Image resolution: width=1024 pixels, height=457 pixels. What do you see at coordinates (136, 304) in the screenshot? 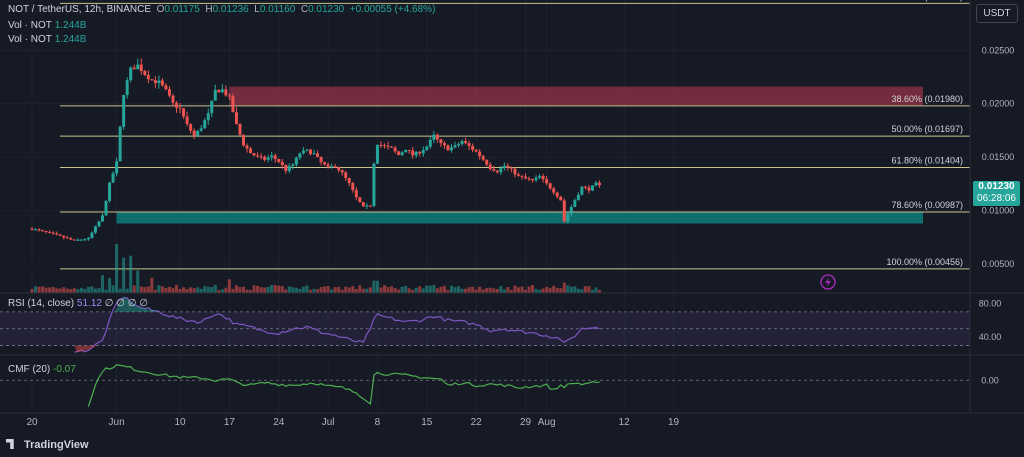
I see `rsi-overbought-fill` at bounding box center [136, 304].